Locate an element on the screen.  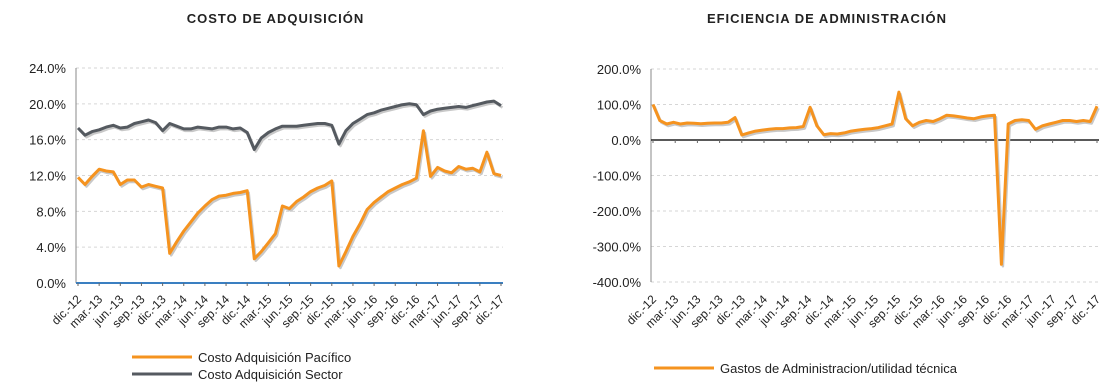
y-tick-label: 20.0% is located at coordinates (47, 104).